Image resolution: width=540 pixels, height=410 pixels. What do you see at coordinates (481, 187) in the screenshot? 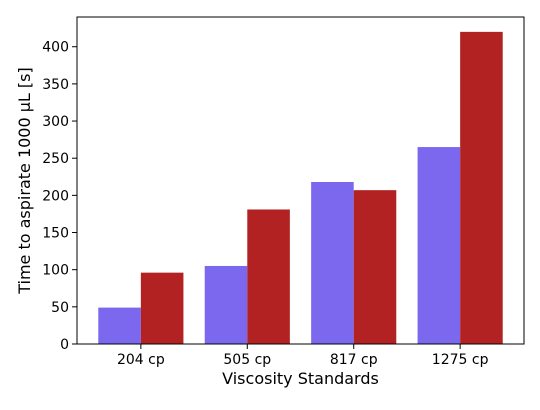
I see `bar-series-2-1275-cp` at bounding box center [481, 187].